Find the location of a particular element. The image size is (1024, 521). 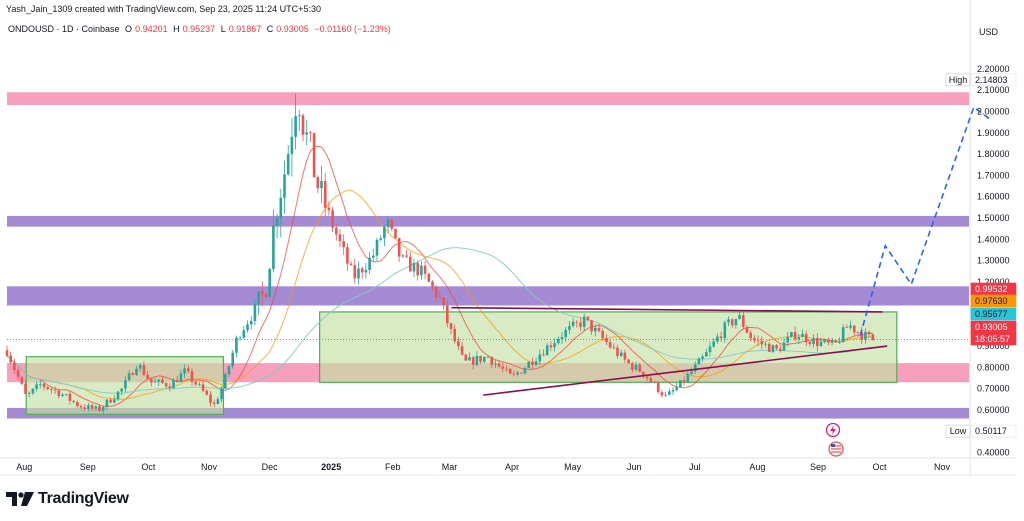

event-icons is located at coordinates (834, 439).